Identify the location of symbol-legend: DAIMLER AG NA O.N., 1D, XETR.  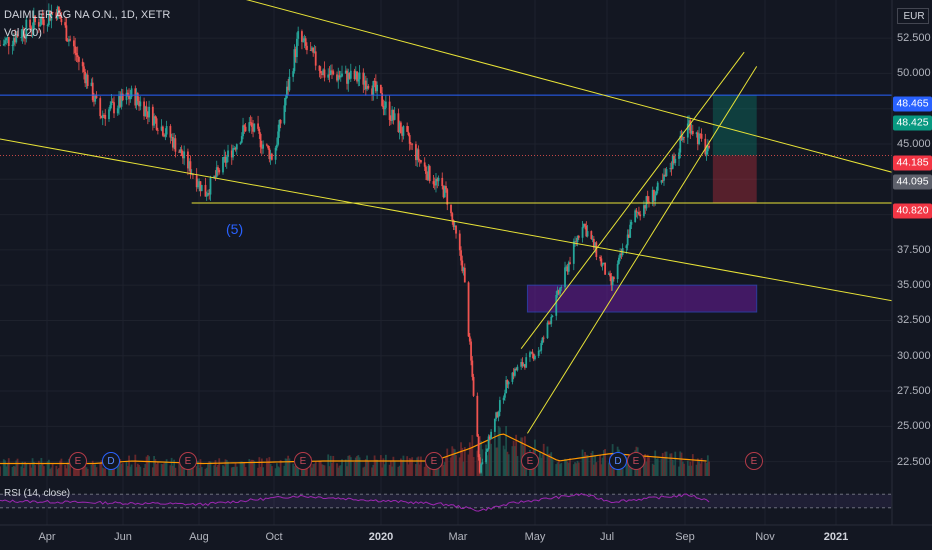
(87, 15).